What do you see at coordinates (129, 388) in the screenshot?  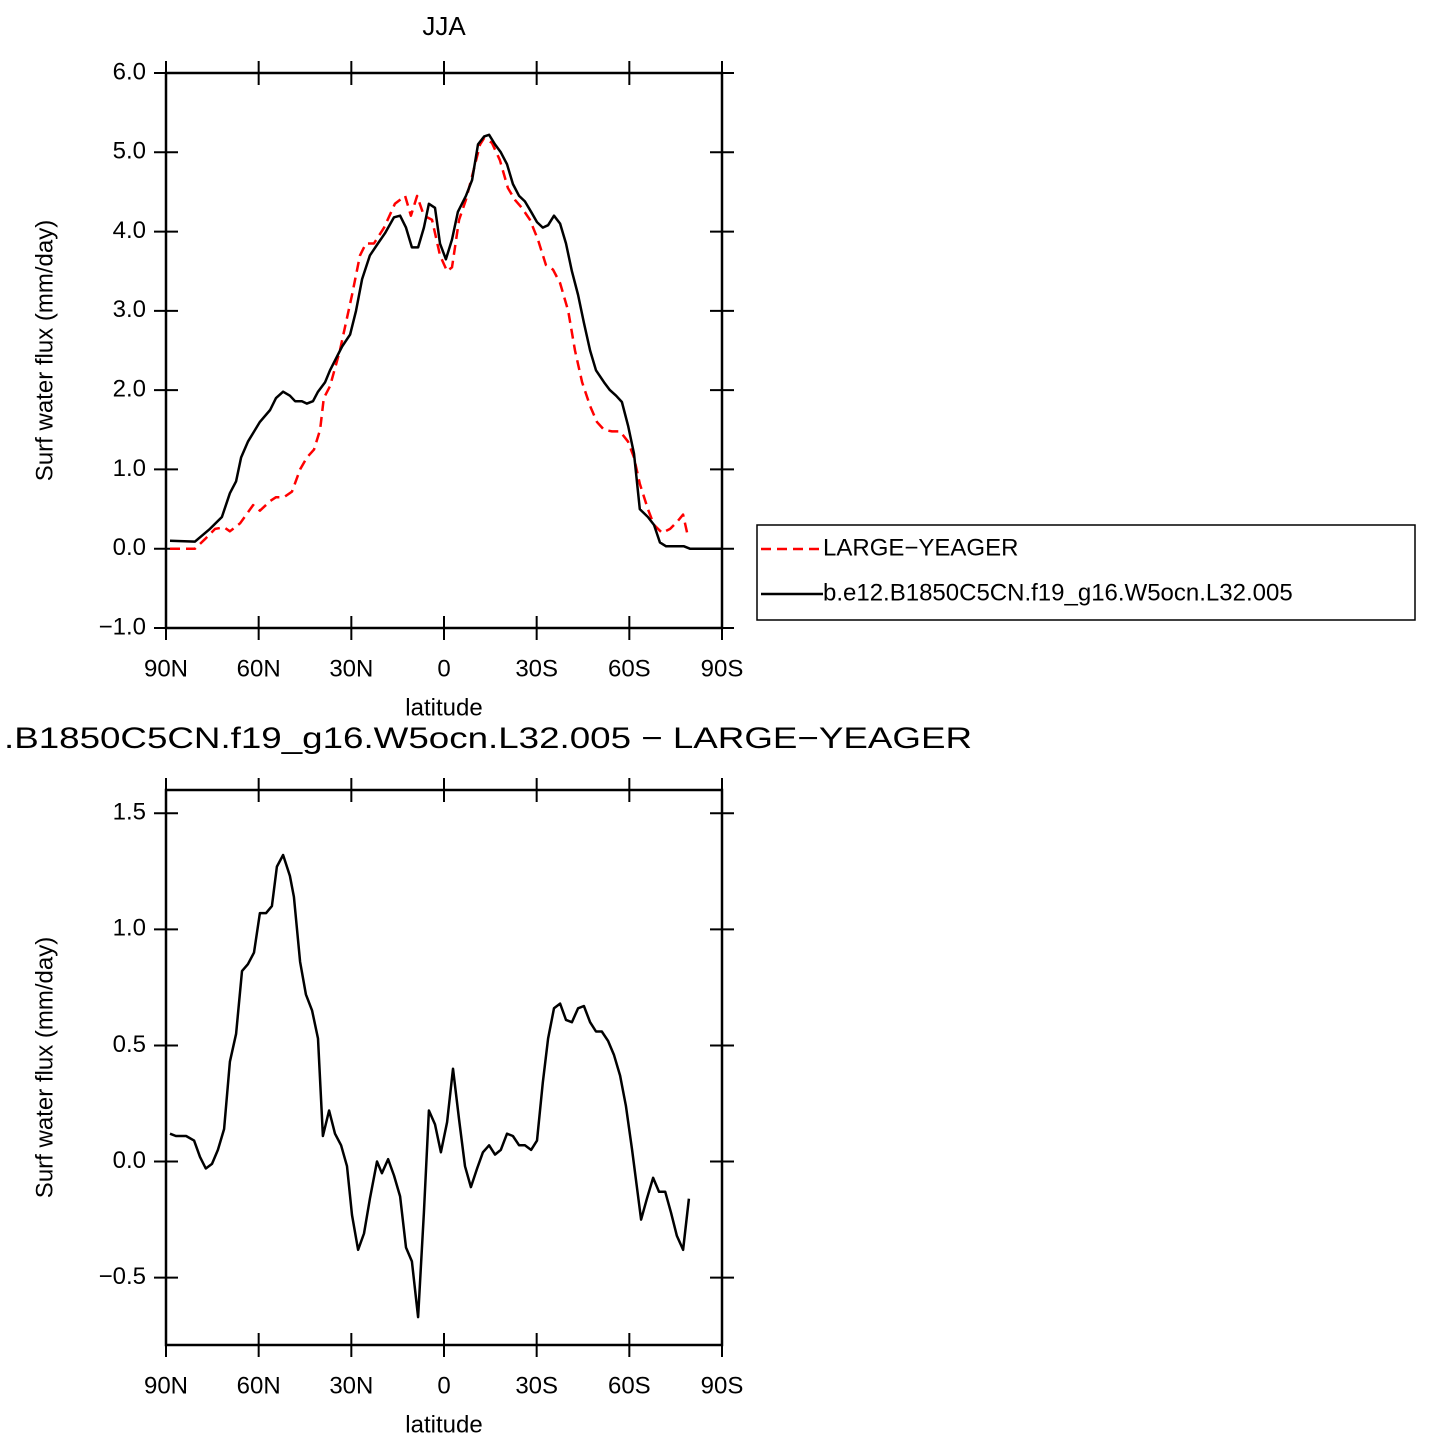 I see `y-tick-label: 2.0` at bounding box center [129, 388].